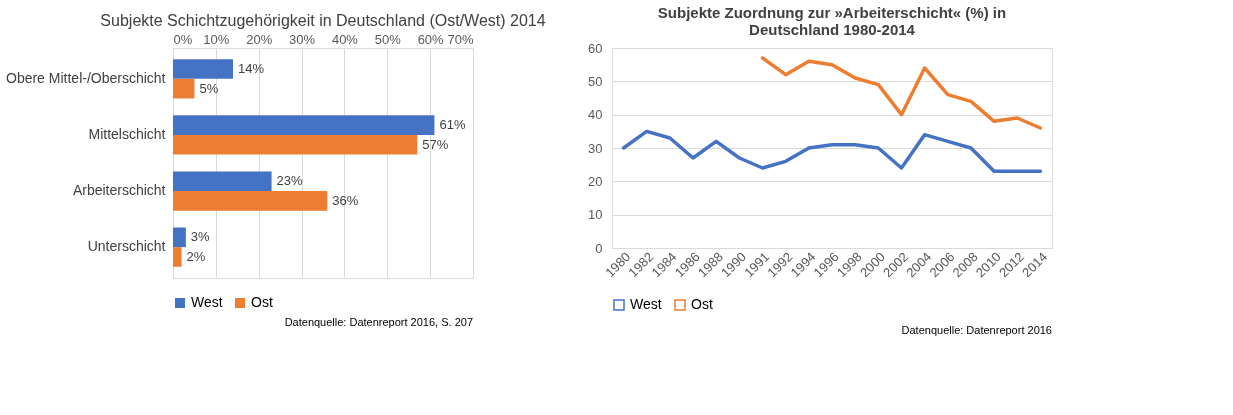  I want to click on y-tick-label: 30, so click(595, 148).